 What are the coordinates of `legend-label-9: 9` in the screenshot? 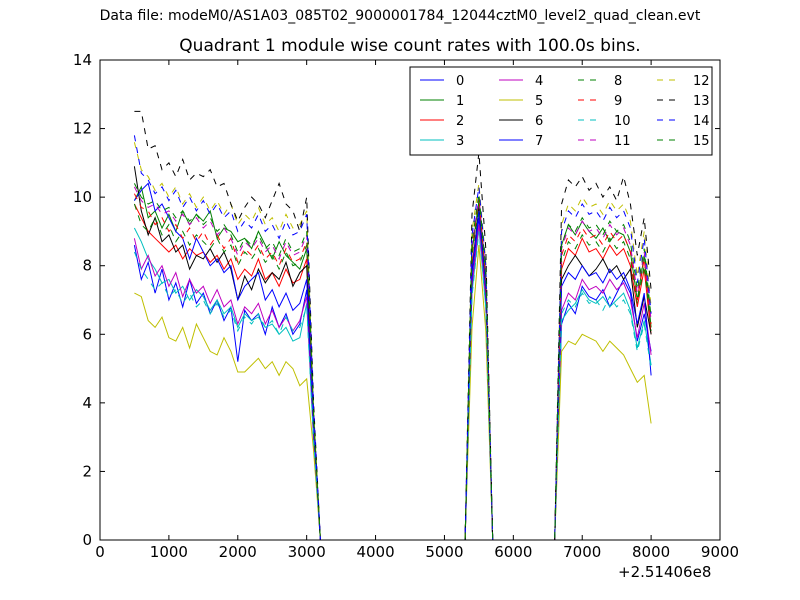 It's located at (618, 101).